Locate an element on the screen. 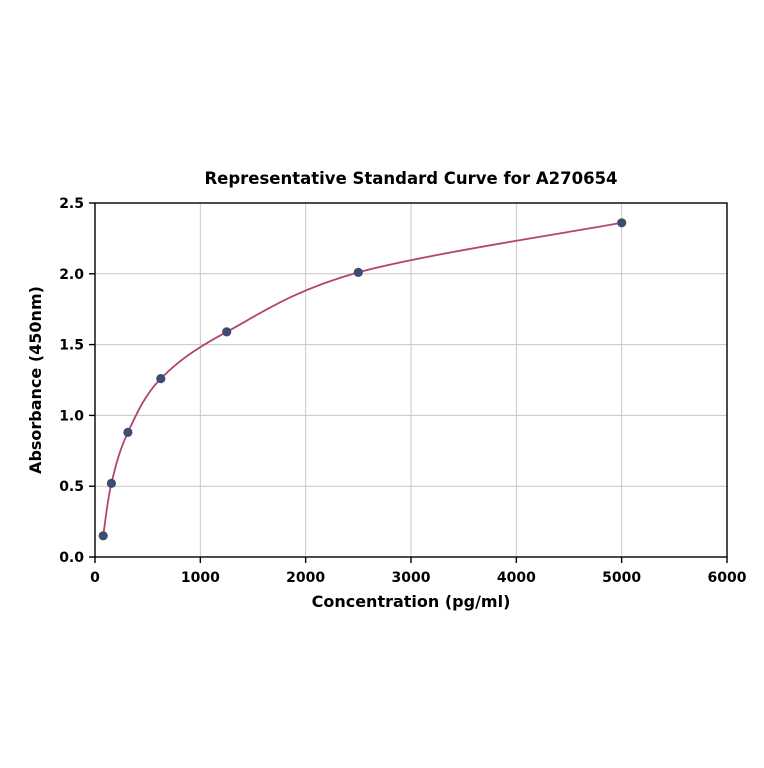 The height and width of the screenshot is (768, 764). x-tick-labels: 0 1000 2000 3000 4000 5000 6000 is located at coordinates (418, 578).